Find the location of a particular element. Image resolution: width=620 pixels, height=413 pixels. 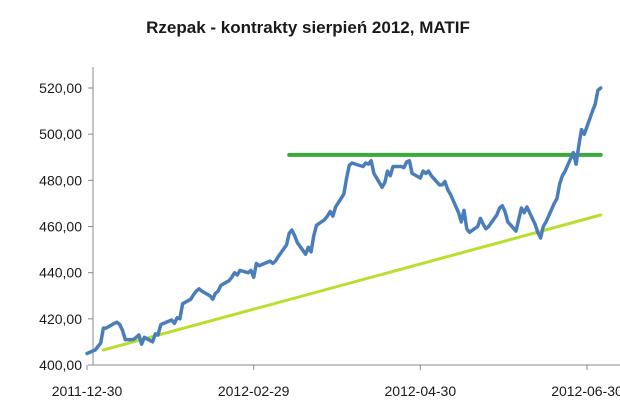

y-tick-label: 400,00 is located at coordinates (60, 365).